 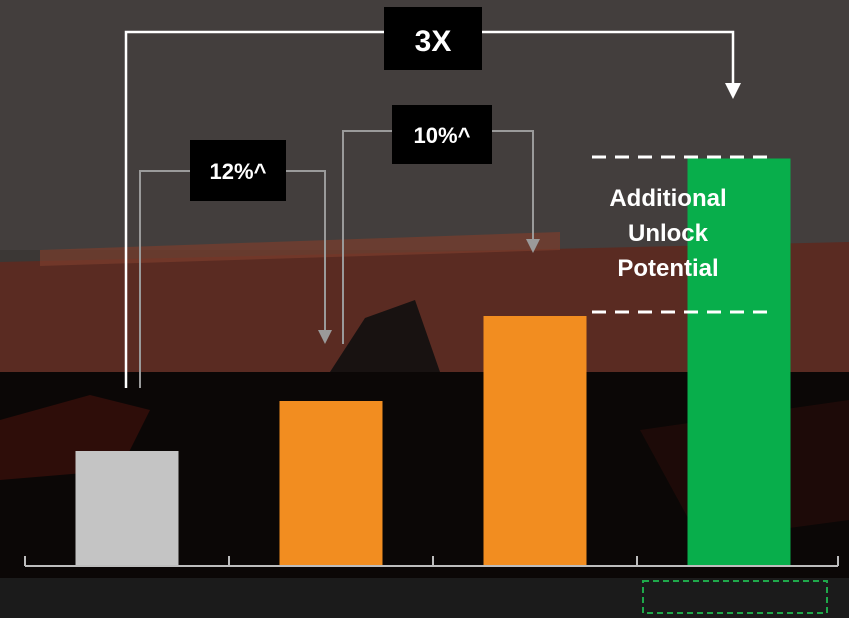 I want to click on label-12pct: 12%^, so click(x=238, y=171).